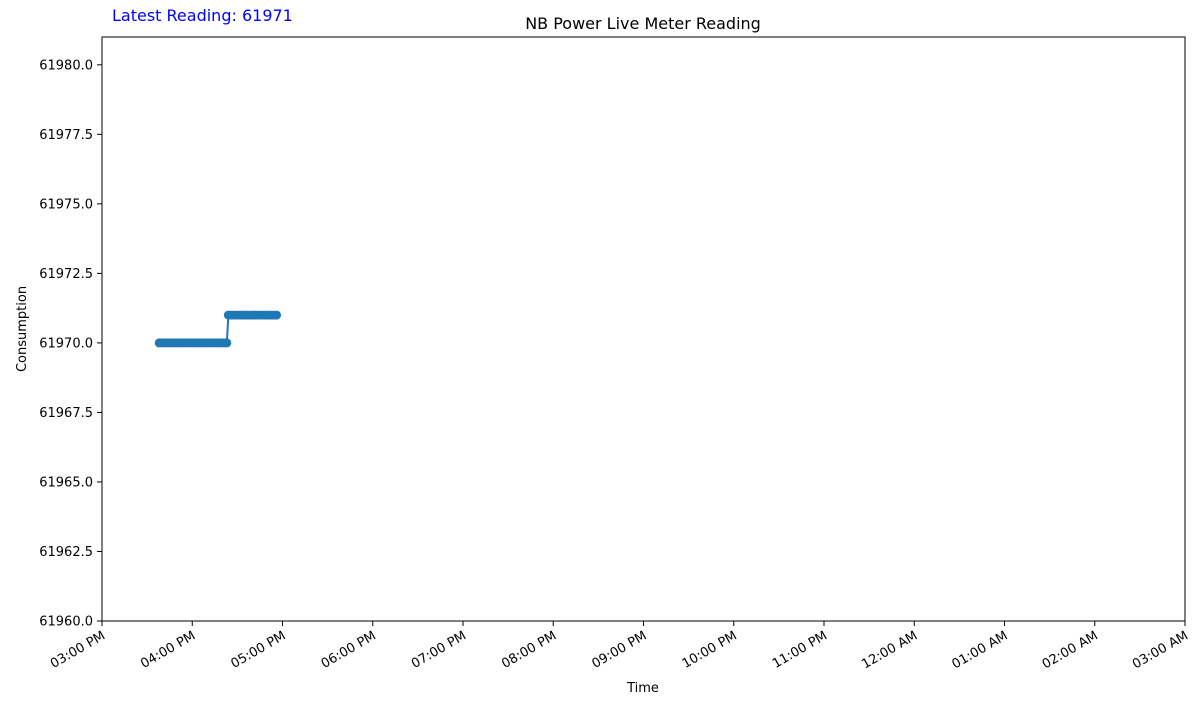 This screenshot has height=710, width=1200. I want to click on x-tick-label: 09:00 PM, so click(619, 649).